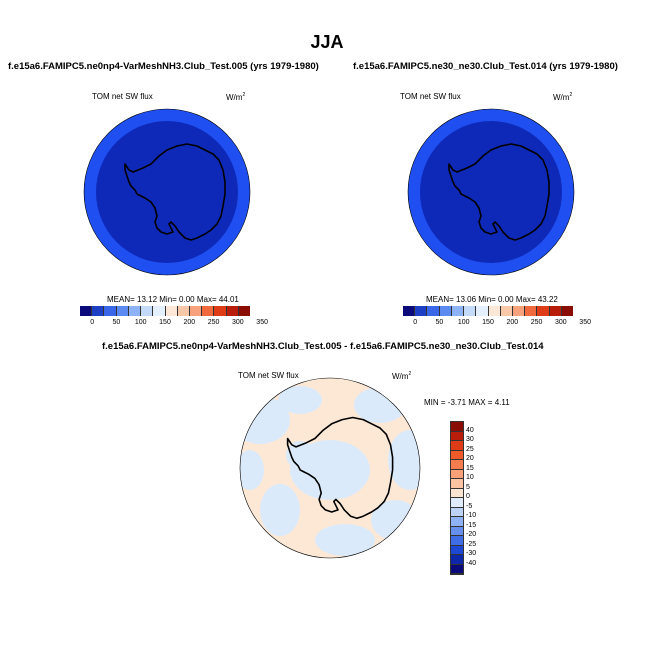  I want to click on colorbar-tick-label: 15, so click(470, 468).